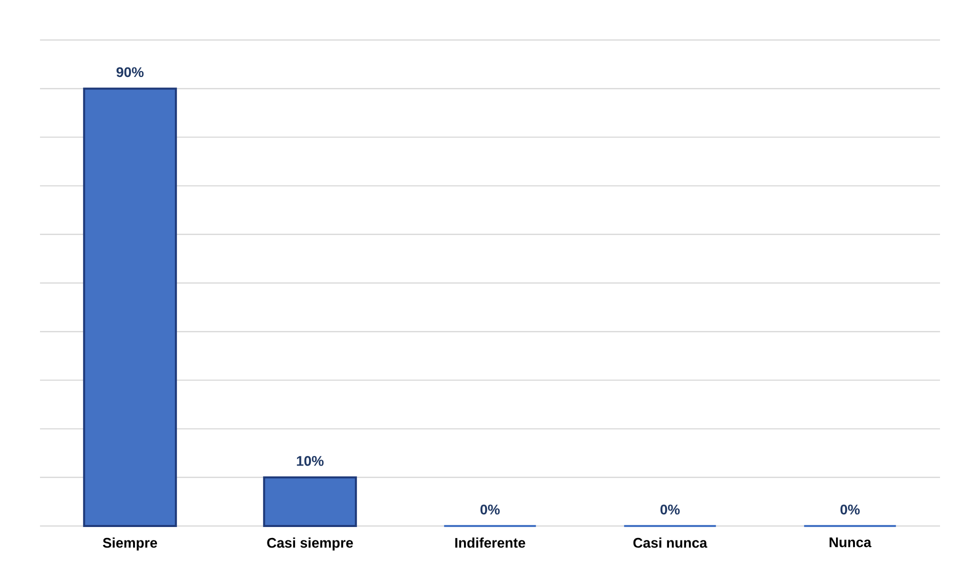 The image size is (956, 581). Describe the element at coordinates (130, 72) in the screenshot. I see `data-label: 90%` at that location.